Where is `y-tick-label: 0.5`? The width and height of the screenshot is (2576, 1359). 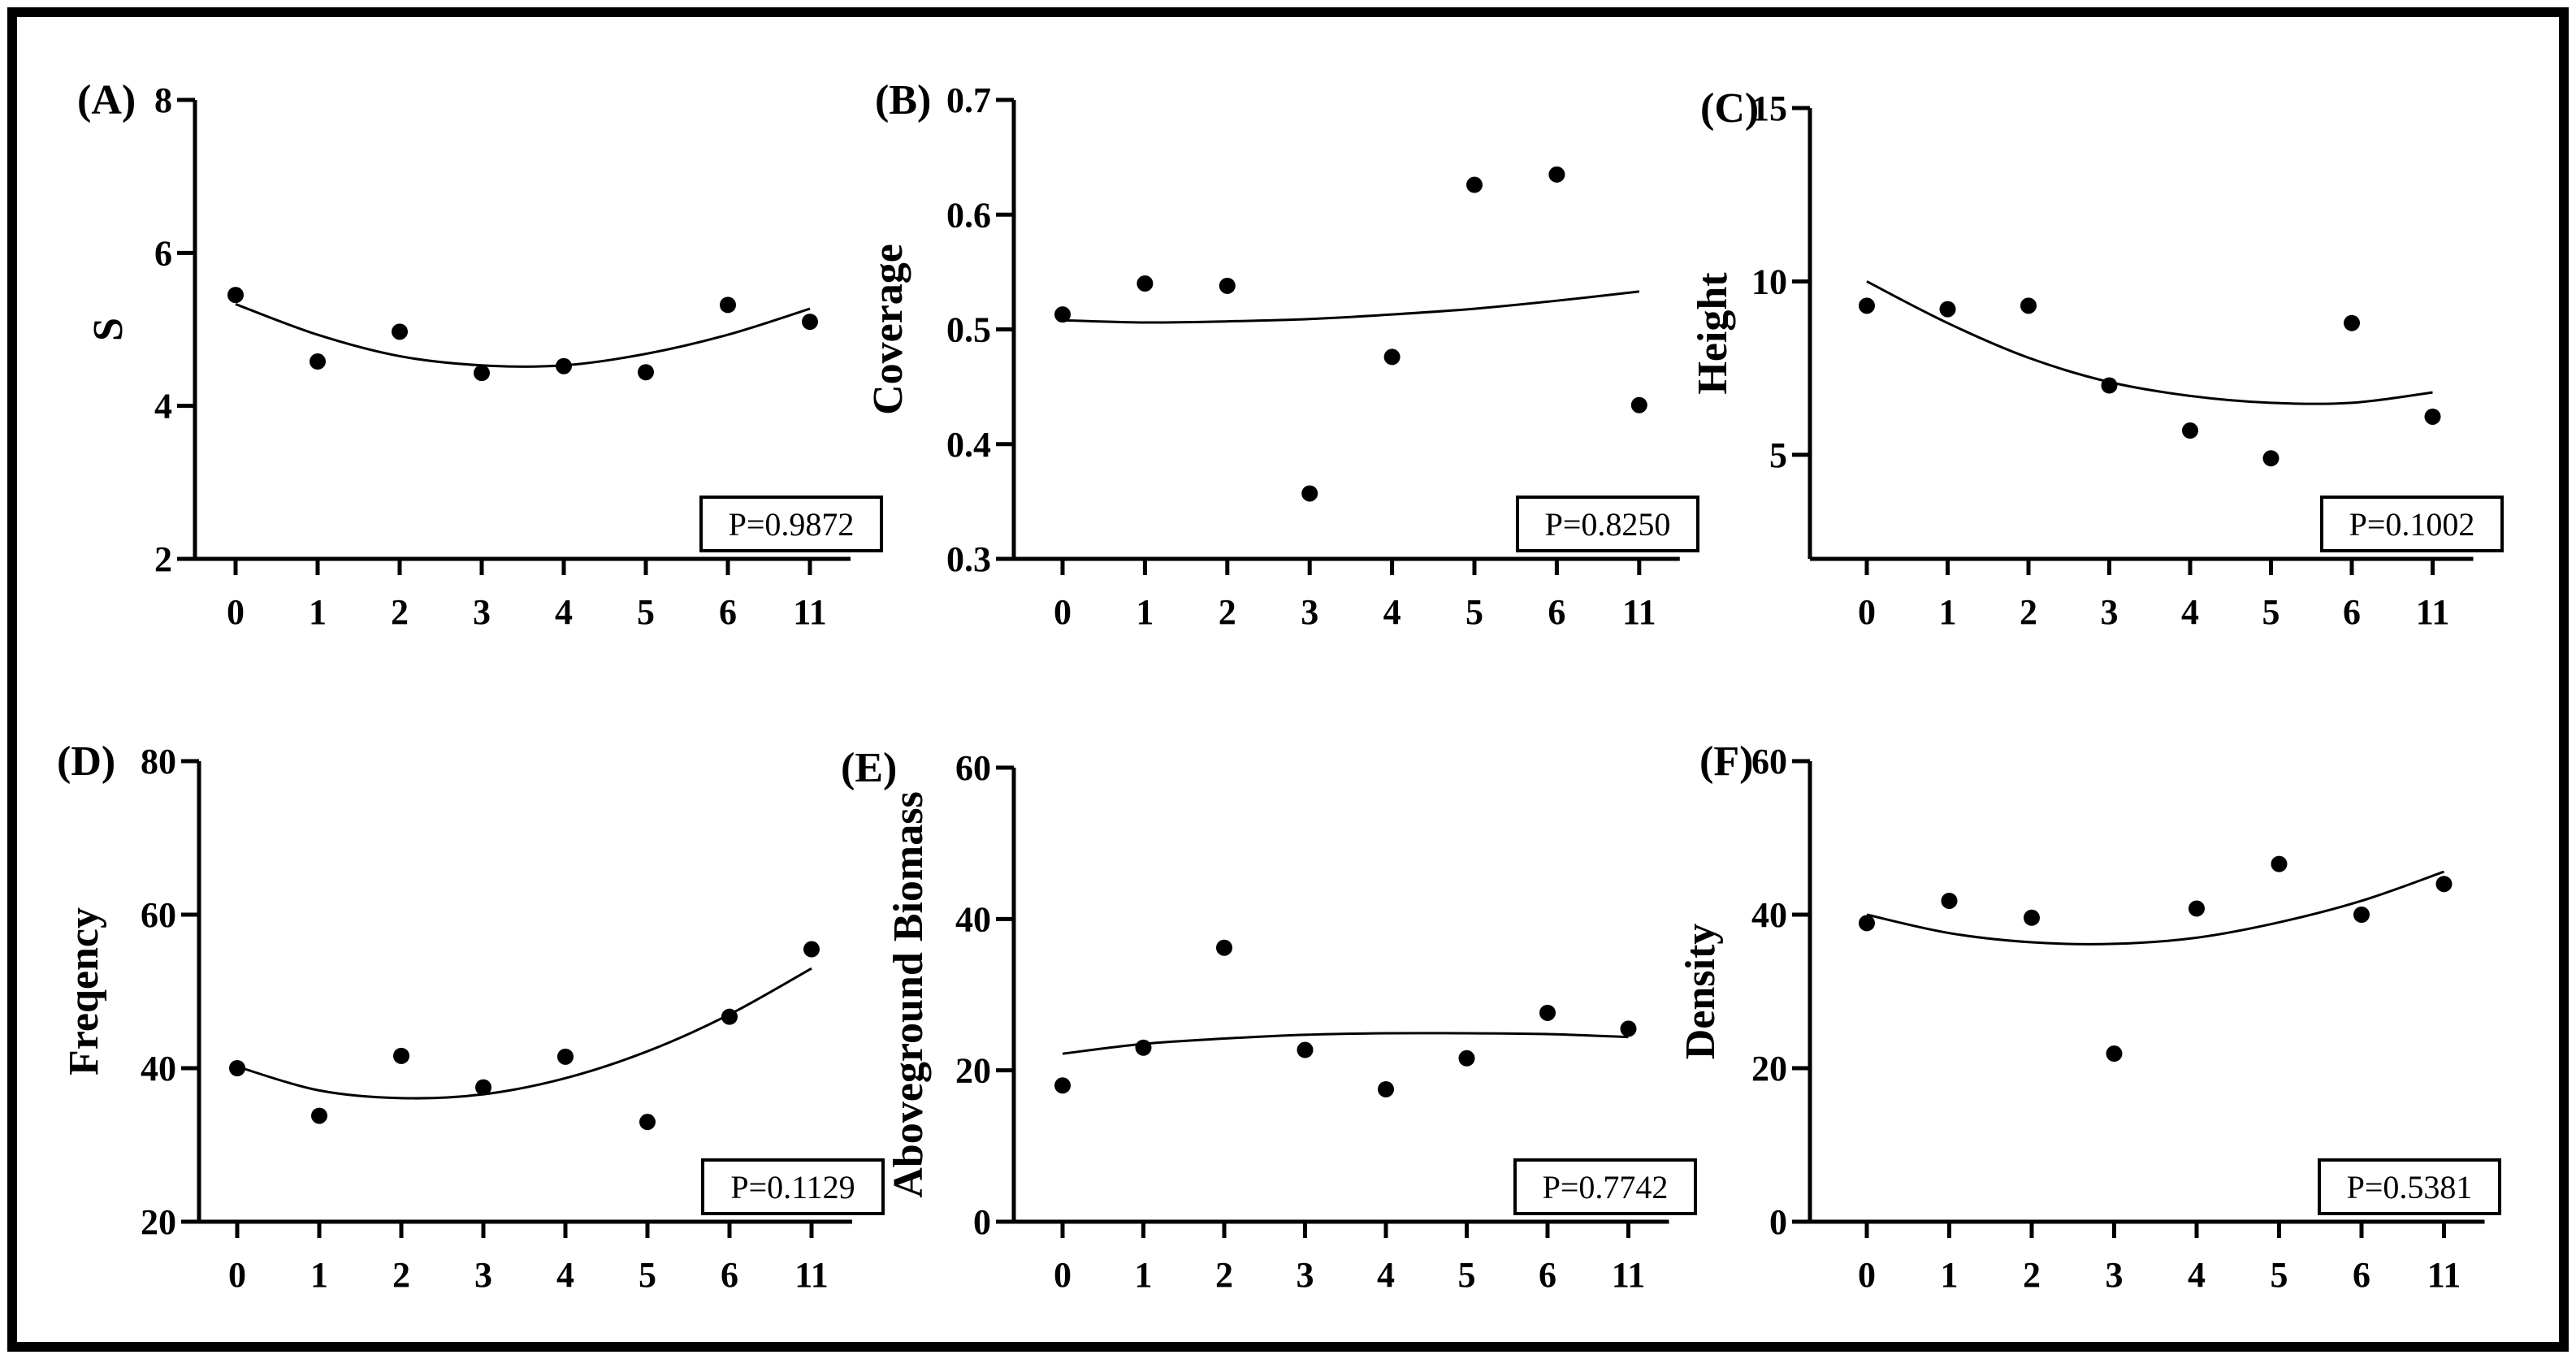
y-tick-label: 0.5 is located at coordinates (969, 330).